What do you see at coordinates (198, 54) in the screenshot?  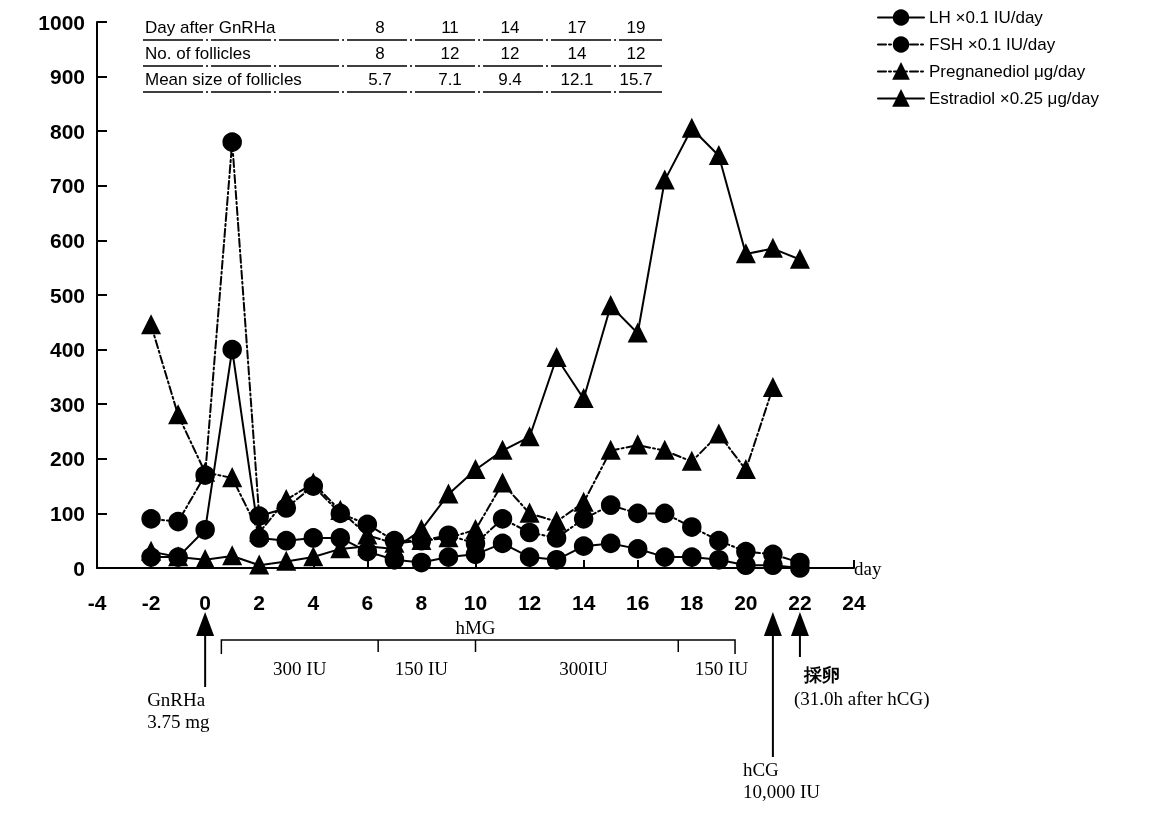 I see `annotation: No. of follicles` at bounding box center [198, 54].